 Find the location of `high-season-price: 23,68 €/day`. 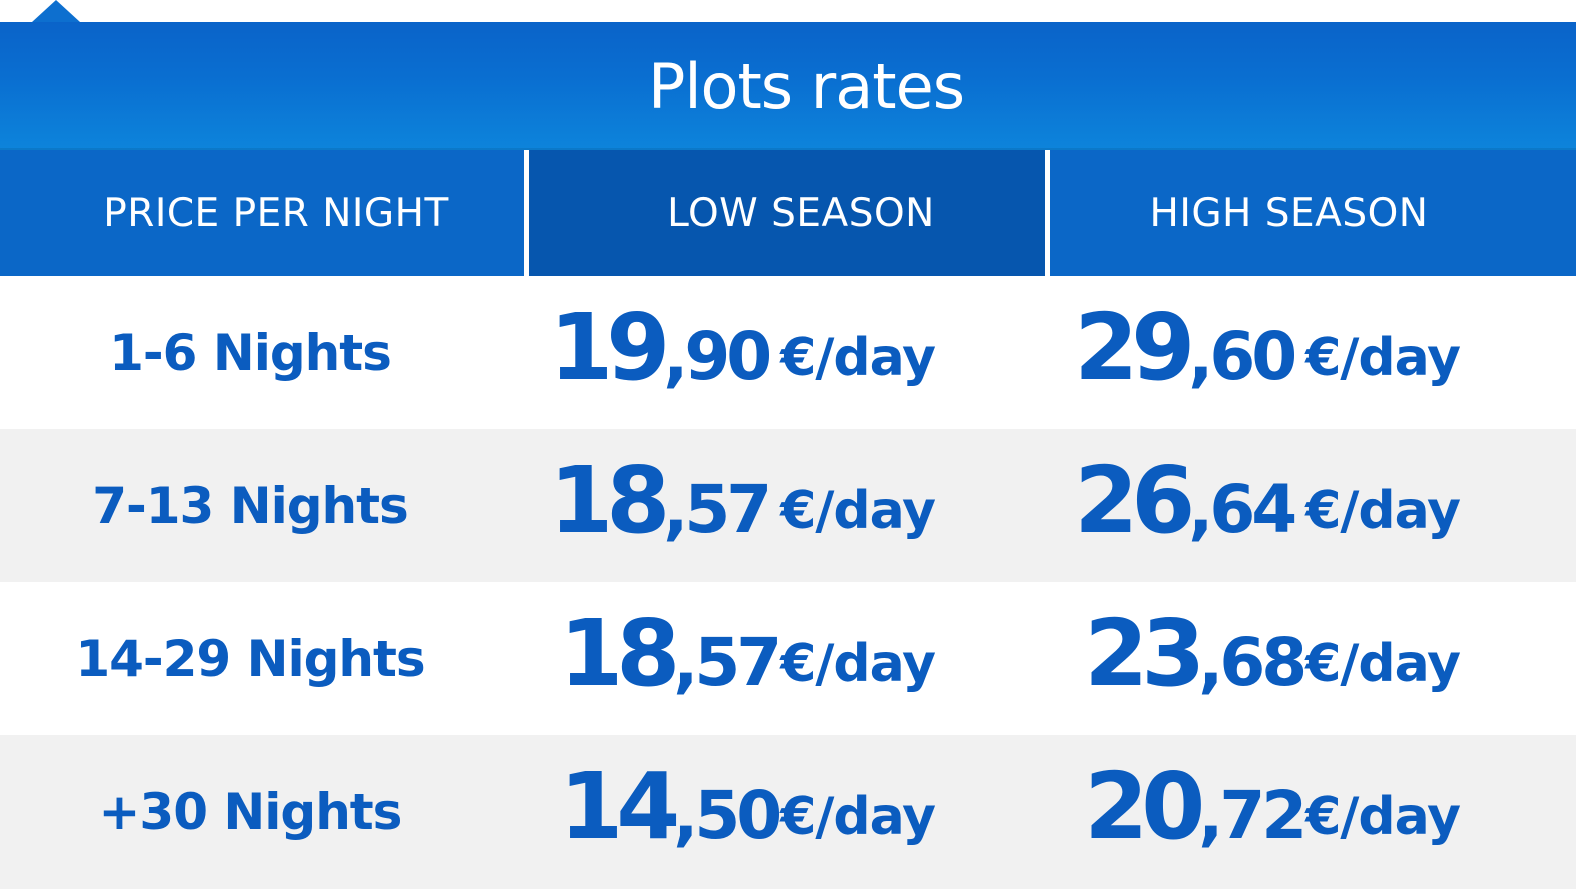

high-season-price: 23,68 €/day is located at coordinates (1255, 658).